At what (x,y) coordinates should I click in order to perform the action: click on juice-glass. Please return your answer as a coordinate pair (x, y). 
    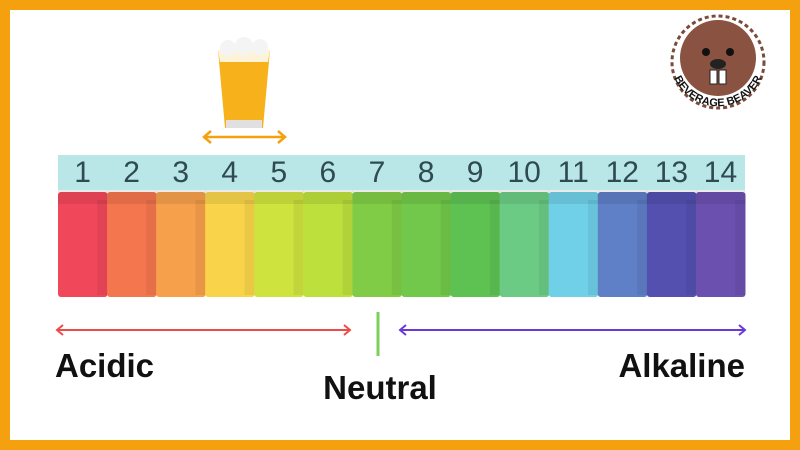
    Looking at the image, I should click on (244, 82).